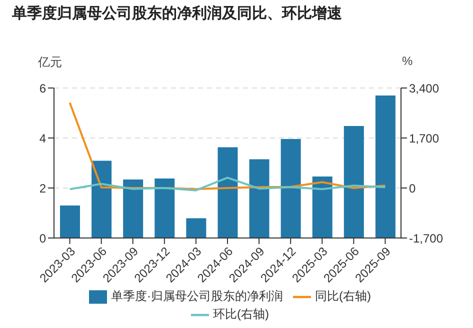  What do you see at coordinates (42, 138) in the screenshot?
I see `y-tick-label: 4` at bounding box center [42, 138].